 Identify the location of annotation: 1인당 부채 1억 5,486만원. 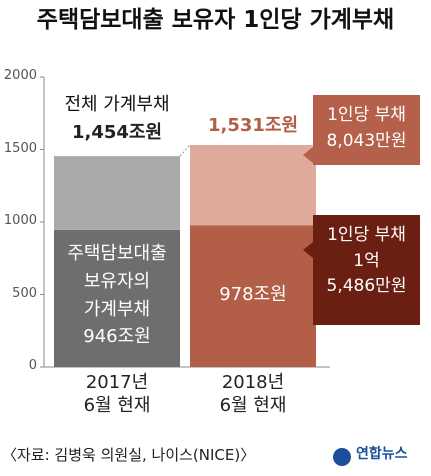
(366, 260).